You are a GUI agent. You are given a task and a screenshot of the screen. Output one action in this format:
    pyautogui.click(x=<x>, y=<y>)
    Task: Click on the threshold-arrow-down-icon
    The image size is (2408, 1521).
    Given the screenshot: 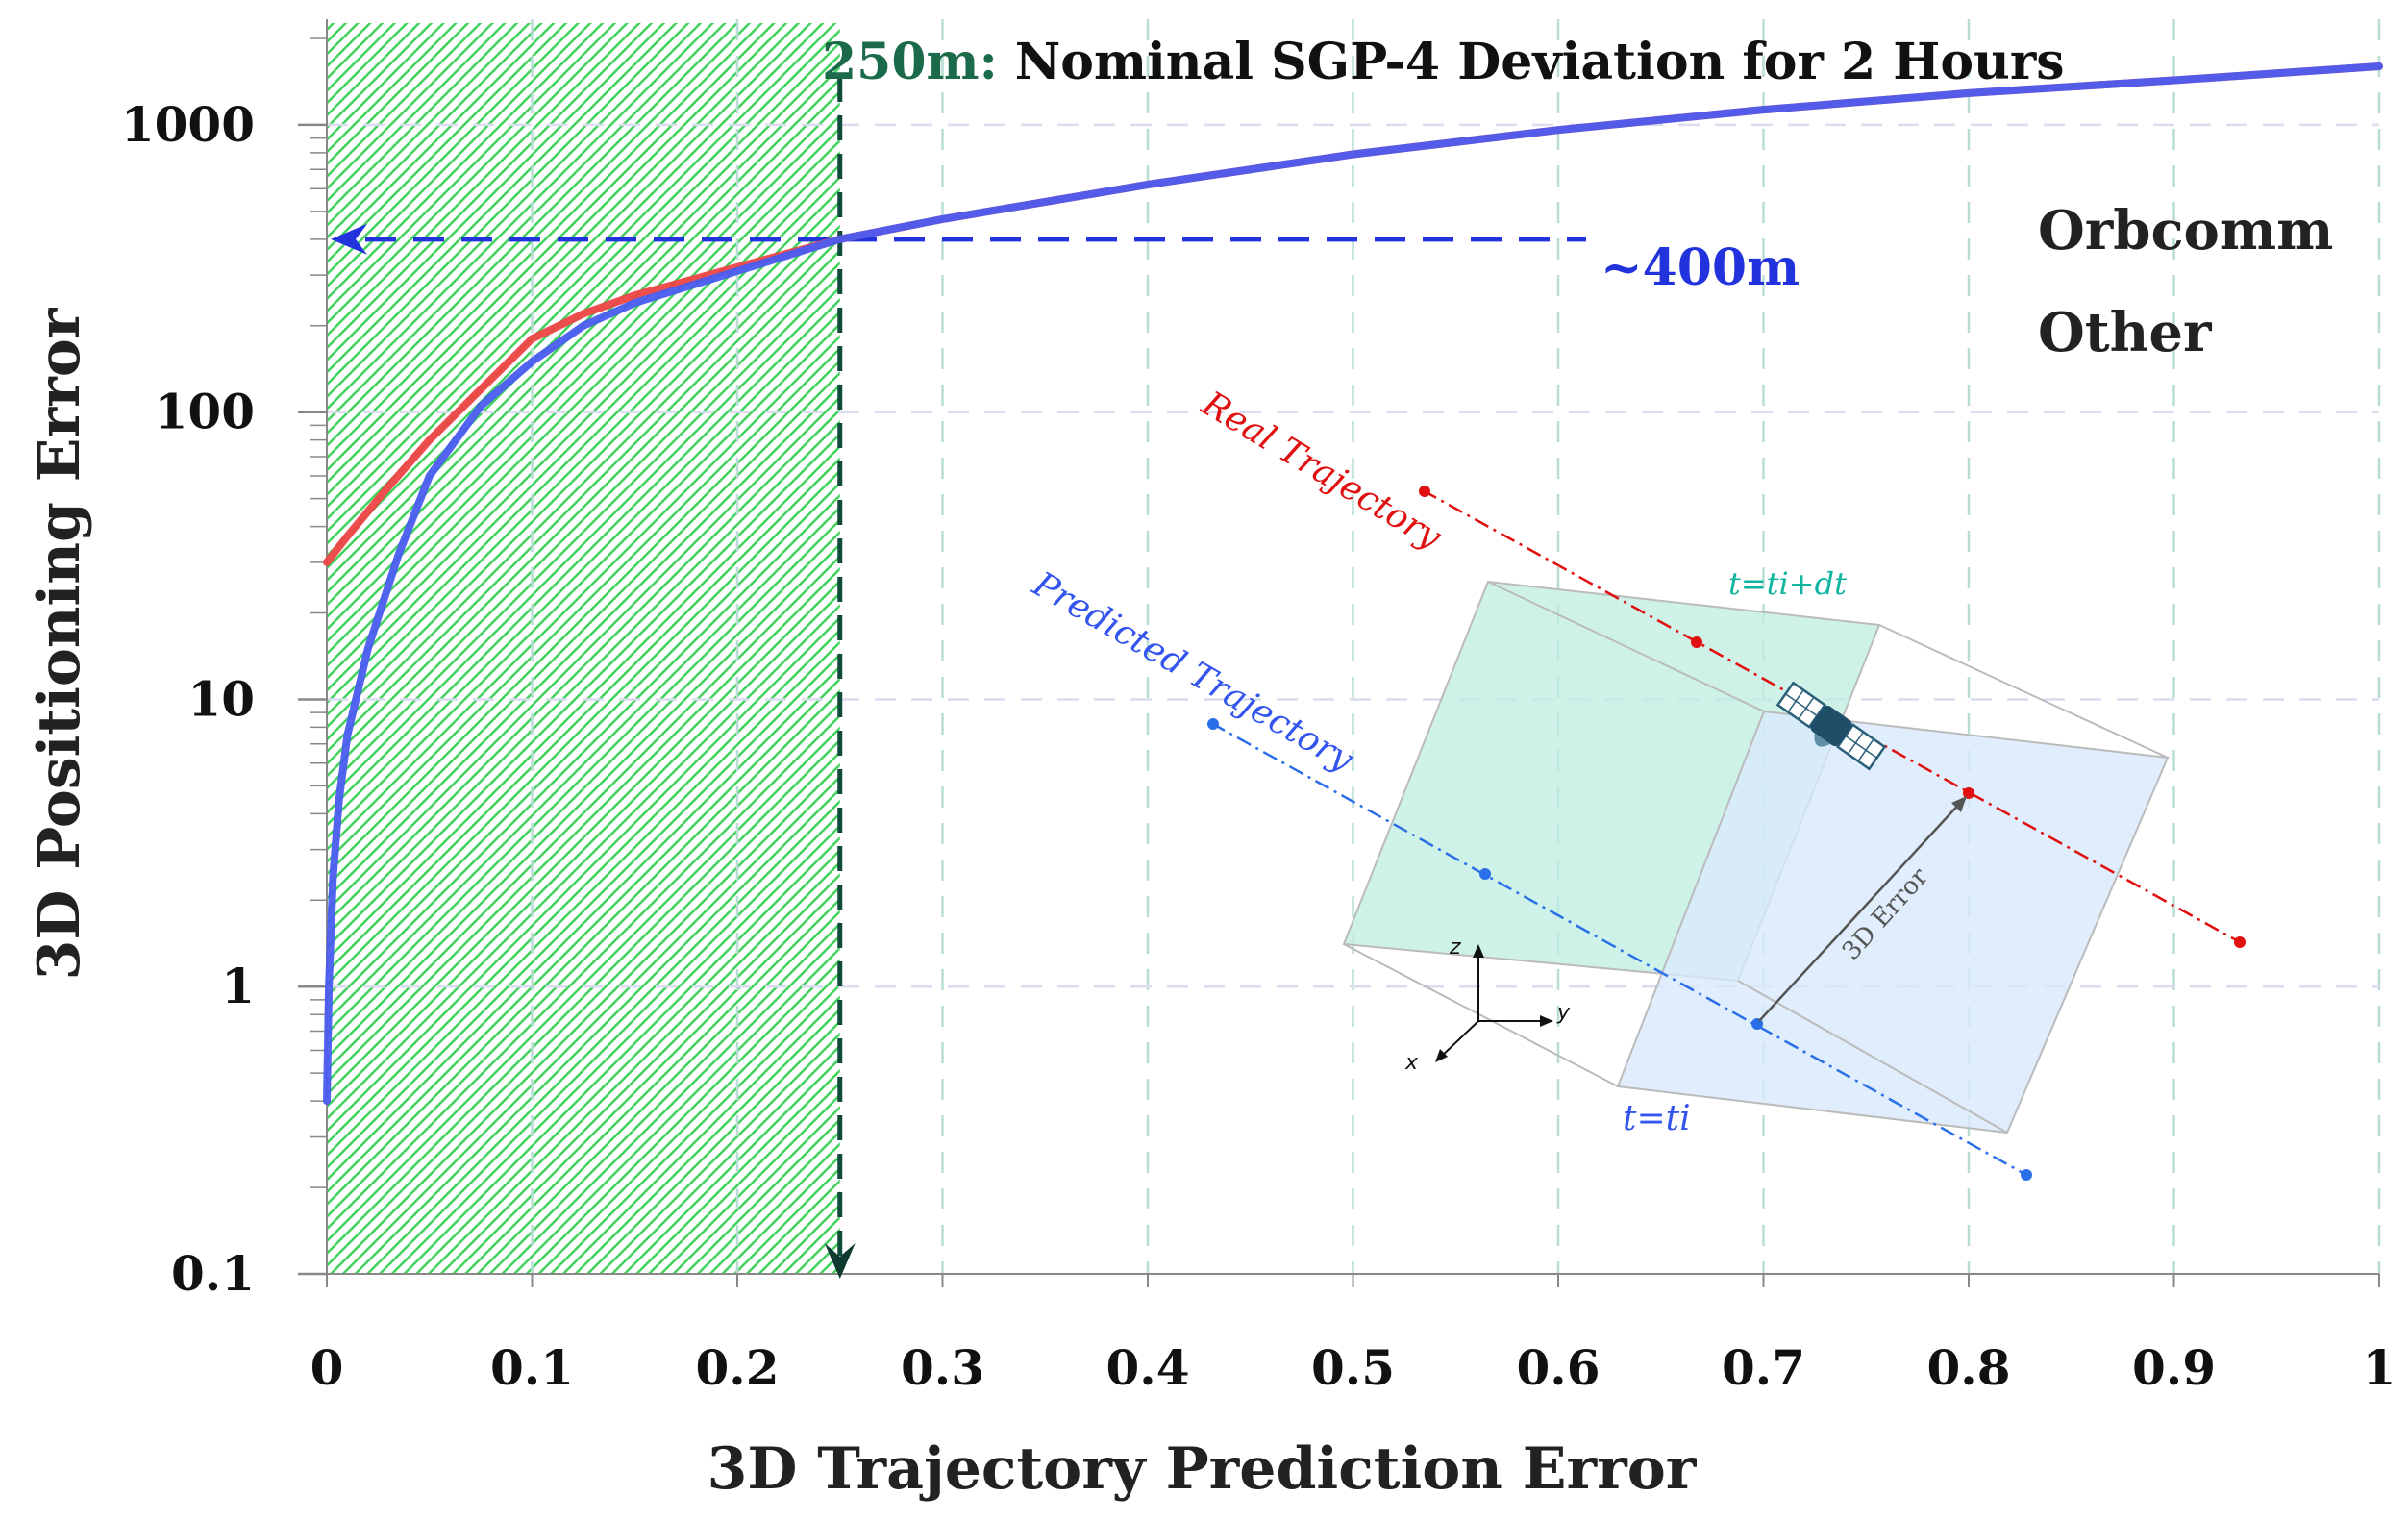 What is the action you would take?
    pyautogui.click(x=840, y=1261)
    